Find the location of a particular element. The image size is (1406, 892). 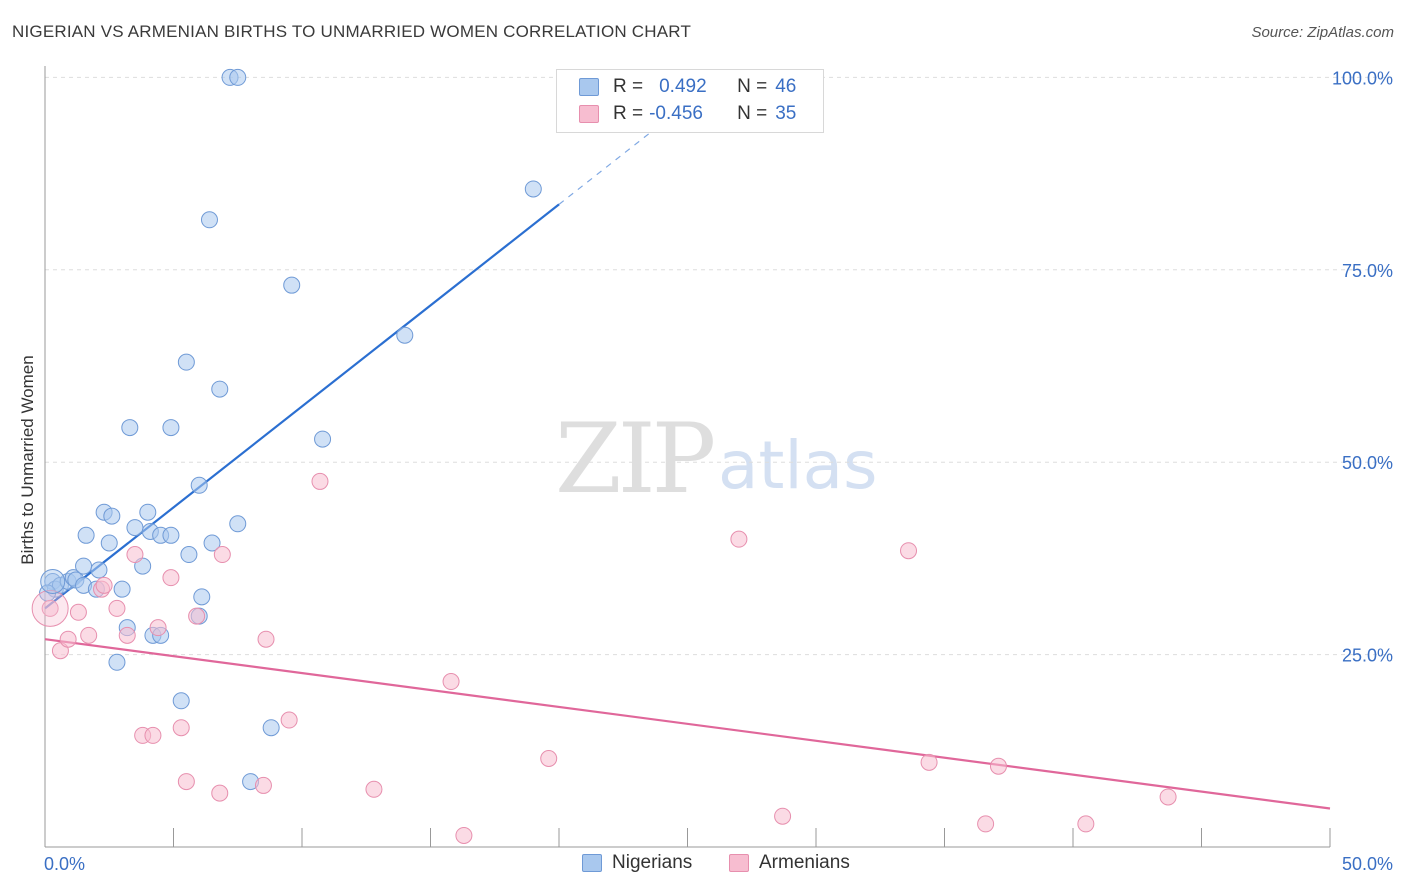

x-tick-label-min: 0.0% is located at coordinates (64, 864).